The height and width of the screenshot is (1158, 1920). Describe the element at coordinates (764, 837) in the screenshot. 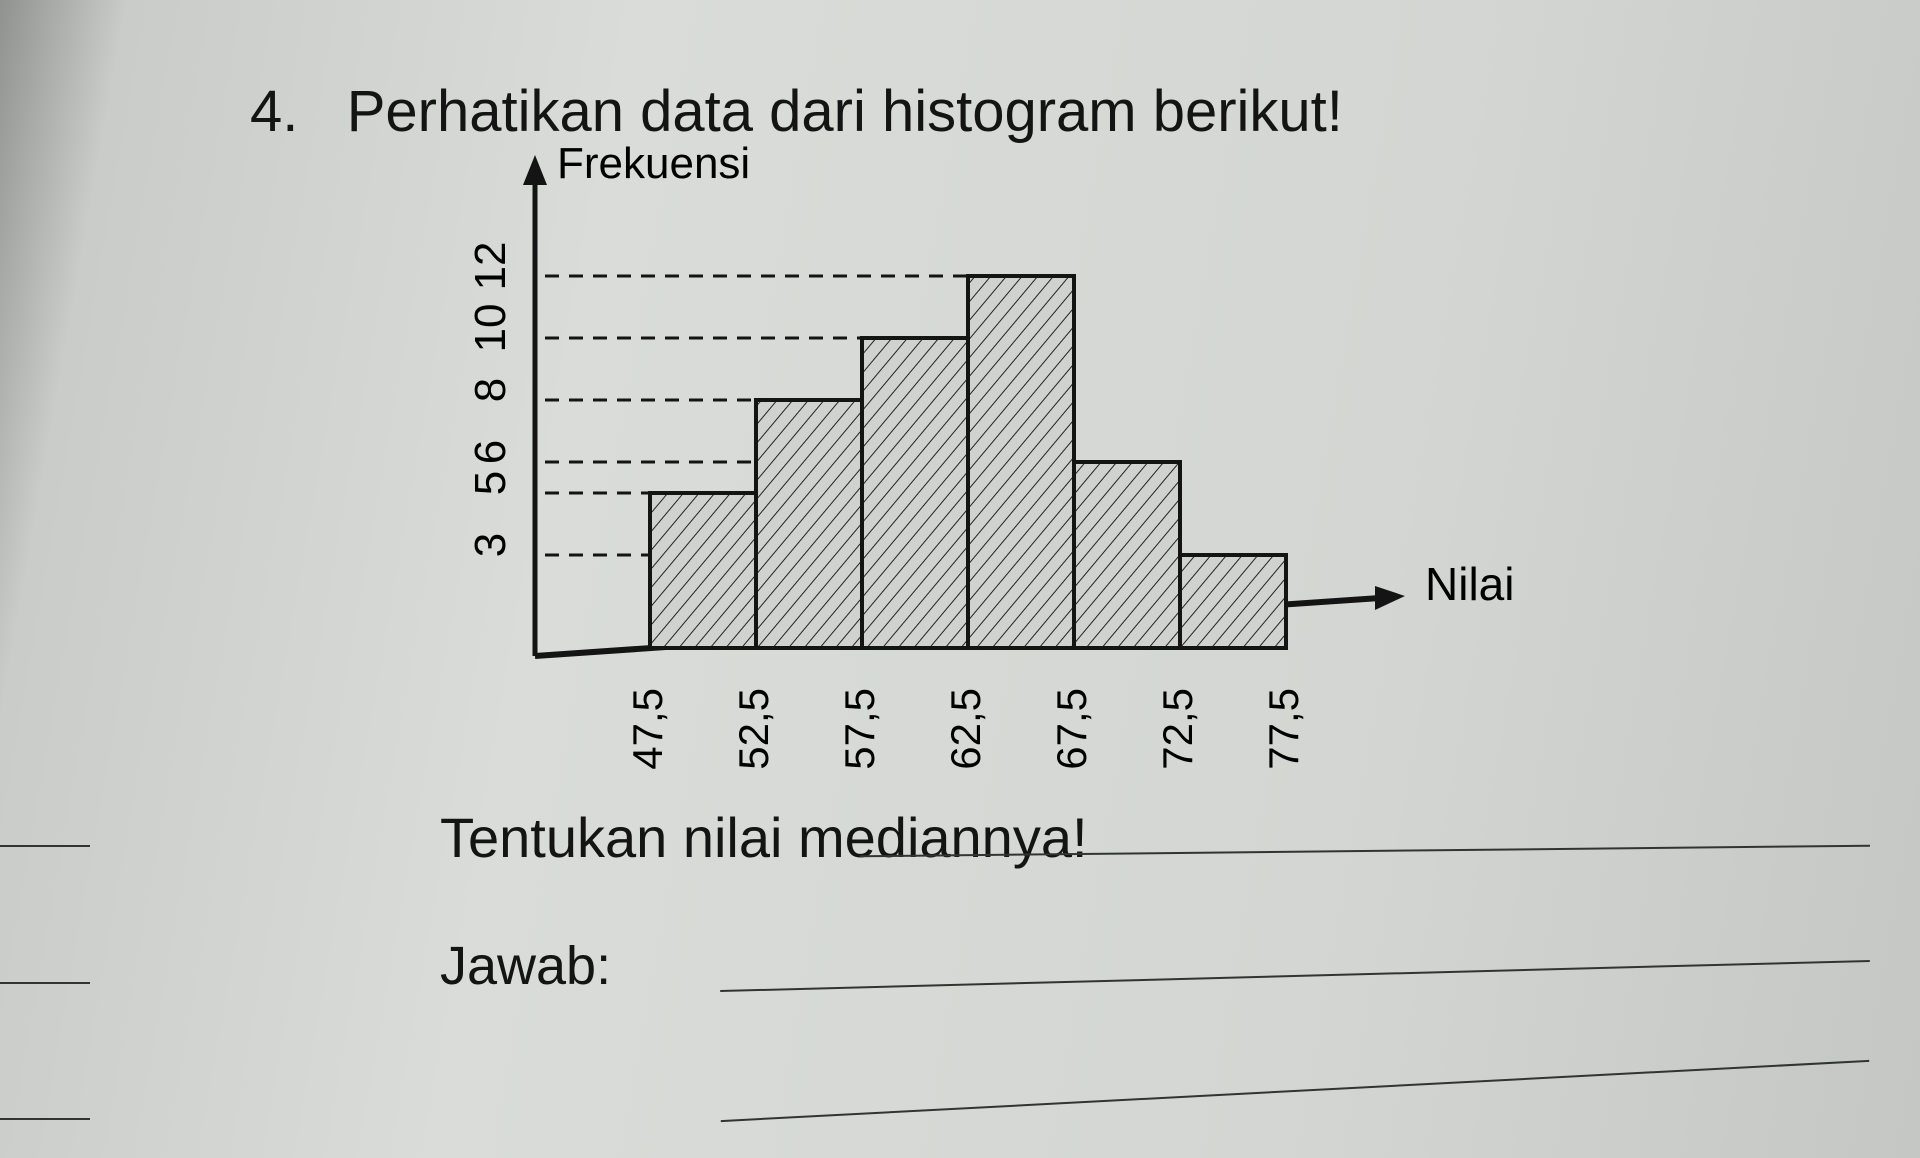

I see `question-prompt: Tentukan nilai mediannya!` at that location.